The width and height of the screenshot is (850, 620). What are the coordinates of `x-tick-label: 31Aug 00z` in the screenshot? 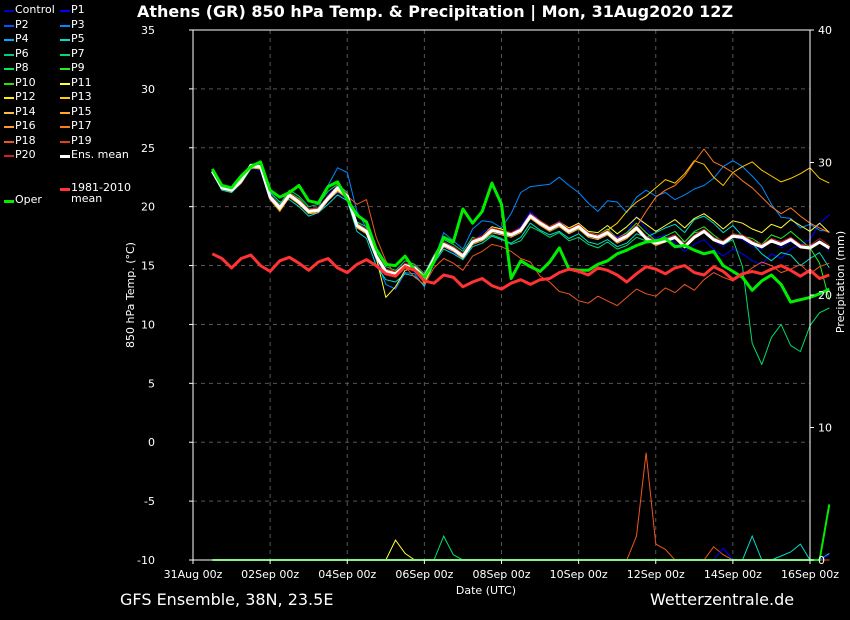 It's located at (193, 574).